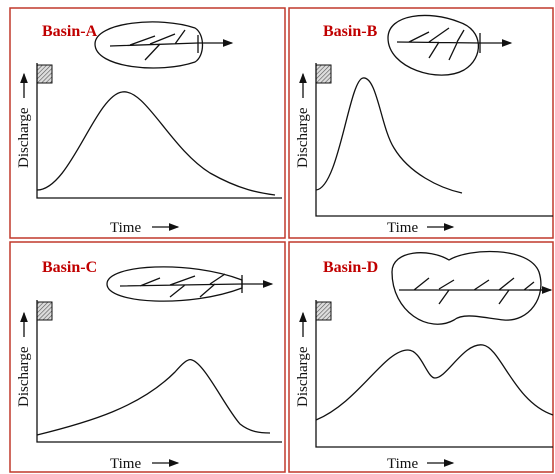  Describe the element at coordinates (70, 31) in the screenshot. I see `panel-title: Basin-A` at that location.